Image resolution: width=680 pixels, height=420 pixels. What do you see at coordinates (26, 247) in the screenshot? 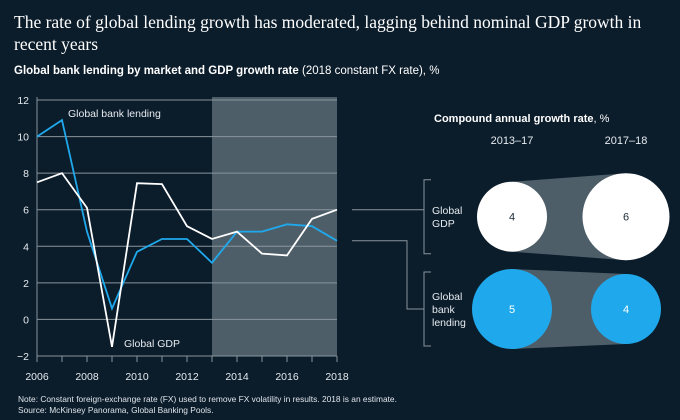
I see `y-tick-label: 4` at bounding box center [26, 247].